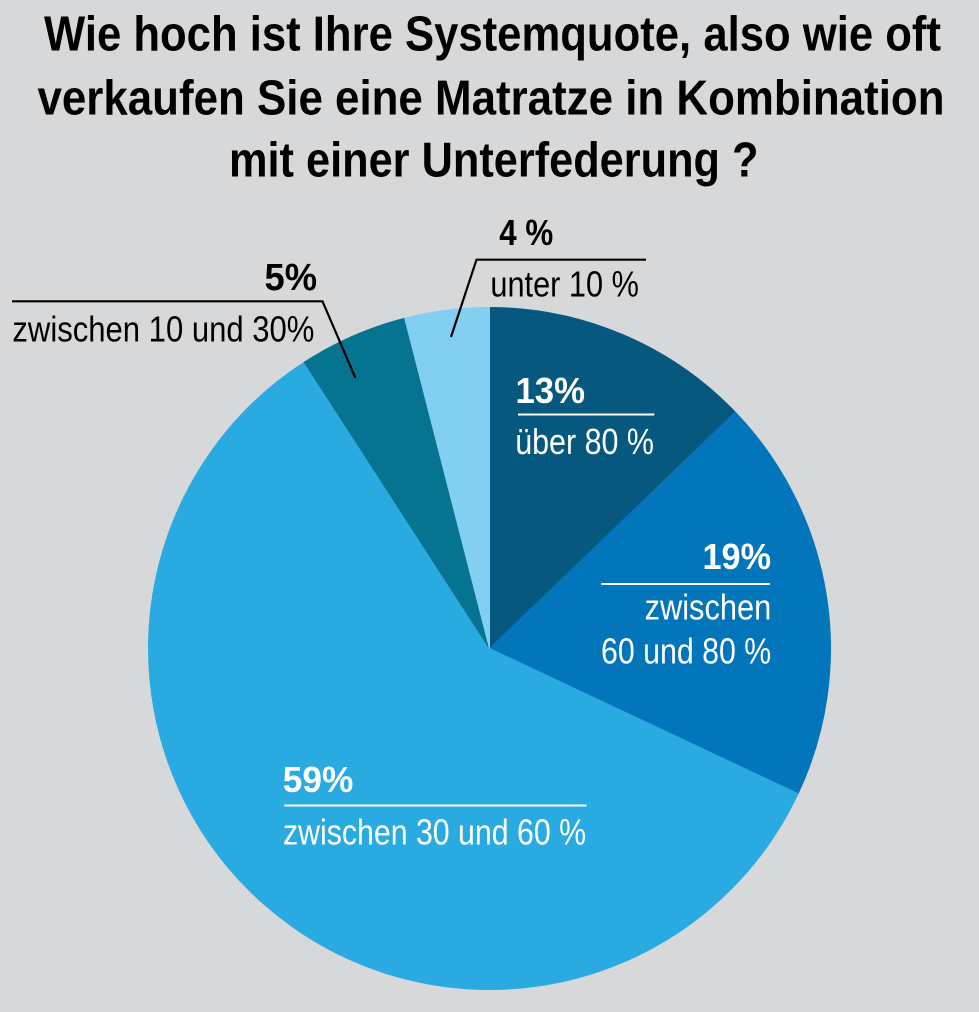 This screenshot has height=1012, width=979. I want to click on svg-text: zwischen 10 und 30%, so click(163, 329).